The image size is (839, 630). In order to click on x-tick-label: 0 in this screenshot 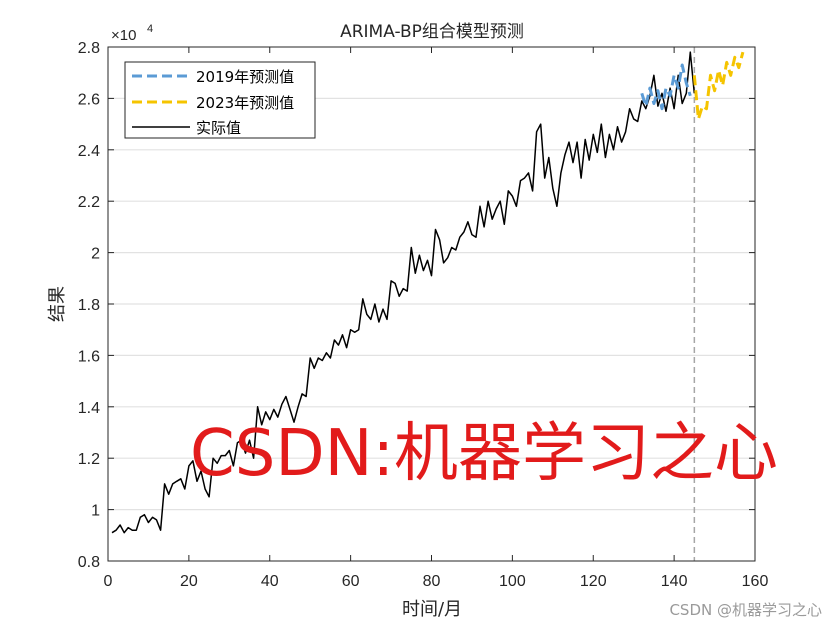, I will do `click(108, 581)`.